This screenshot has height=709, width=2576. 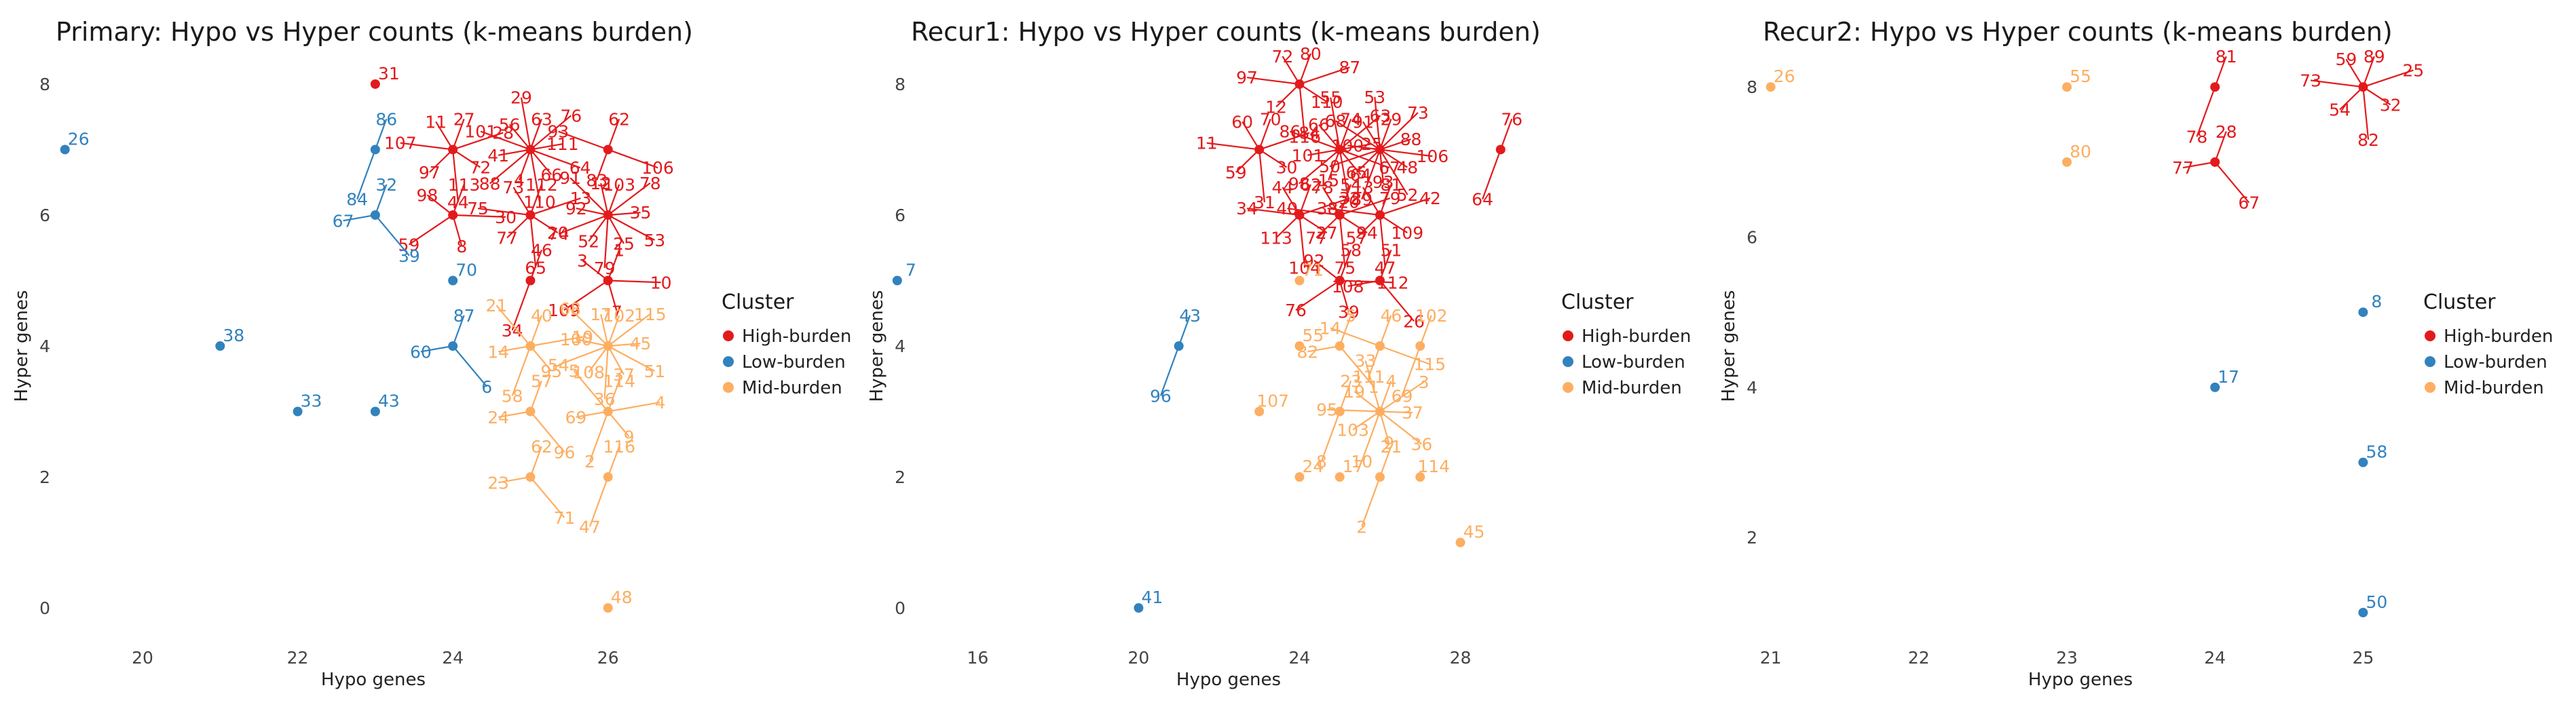 I want to click on point-label: 88, so click(x=1411, y=139).